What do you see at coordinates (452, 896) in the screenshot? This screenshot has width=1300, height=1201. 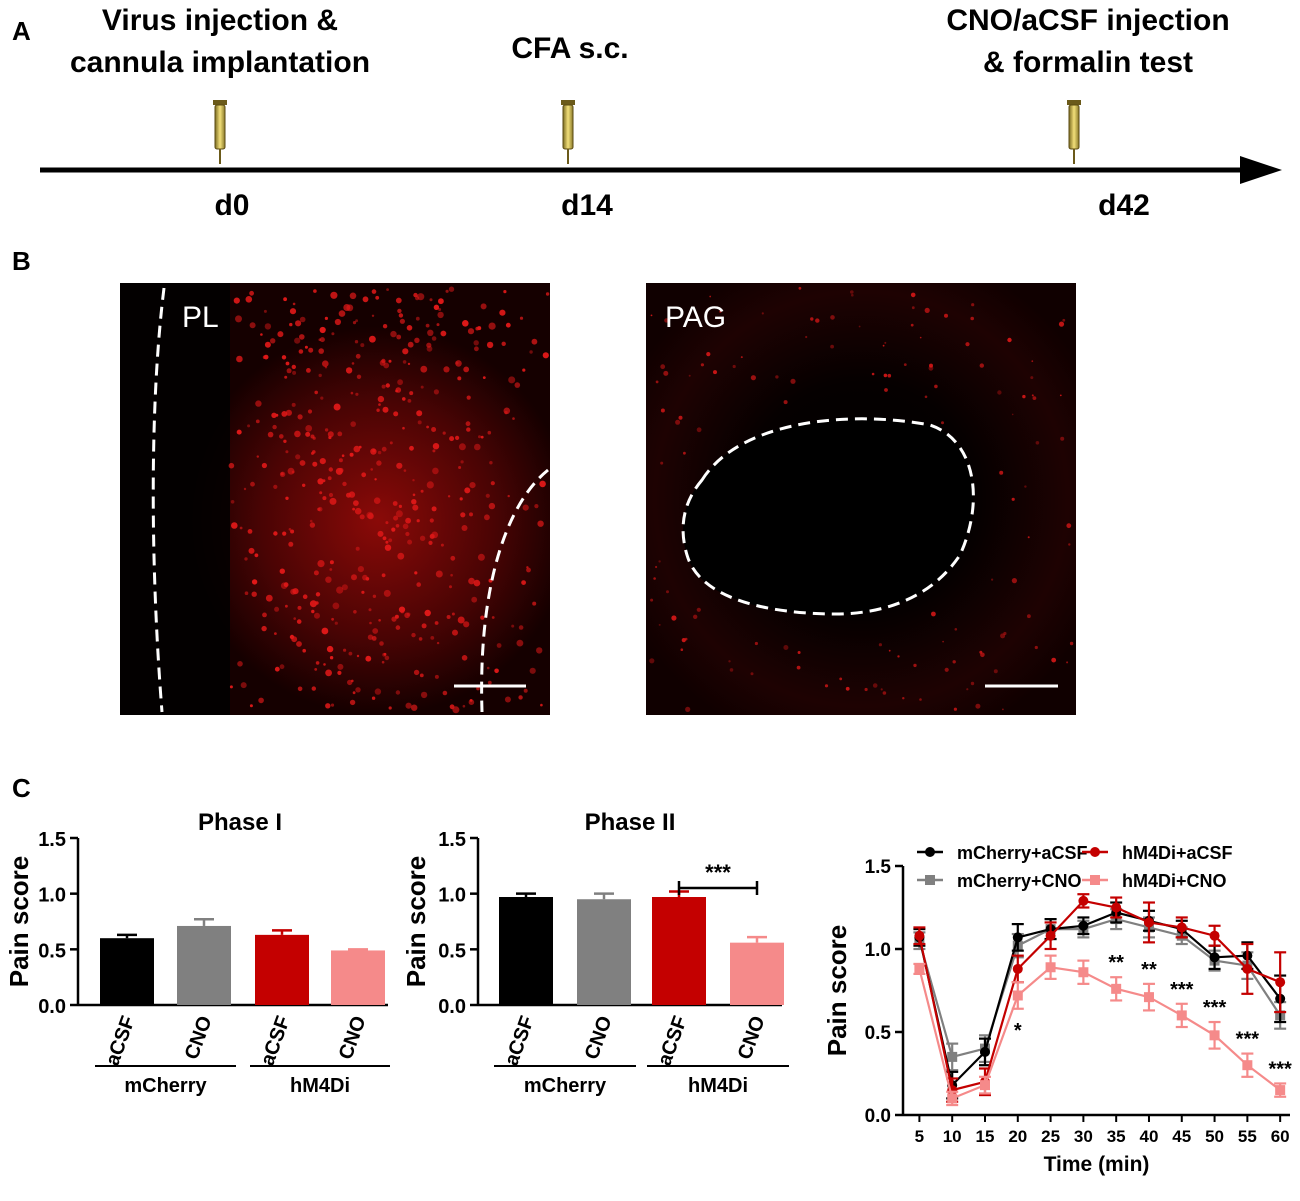 I see `y-tick-label: 1.0` at bounding box center [452, 896].